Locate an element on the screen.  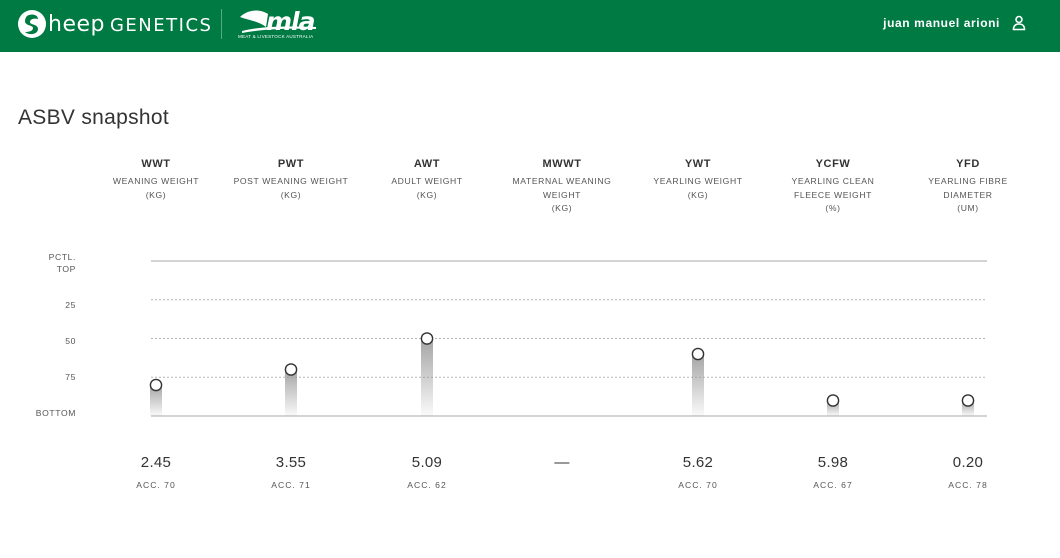
percentile-point-pwt is located at coordinates (291, 369).